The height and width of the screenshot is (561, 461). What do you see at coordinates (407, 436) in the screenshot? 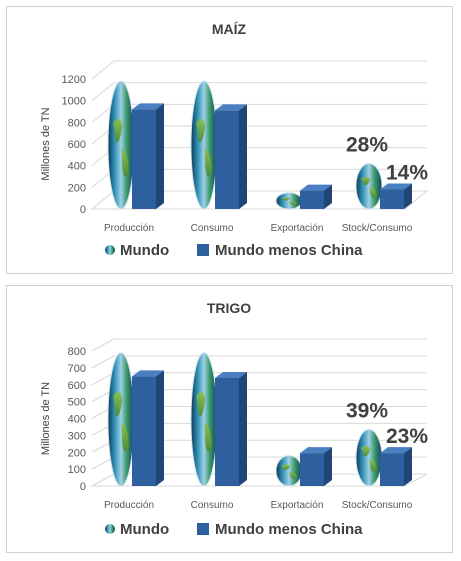
I see `data-label-mundo-menos-china: 23%` at bounding box center [407, 436].